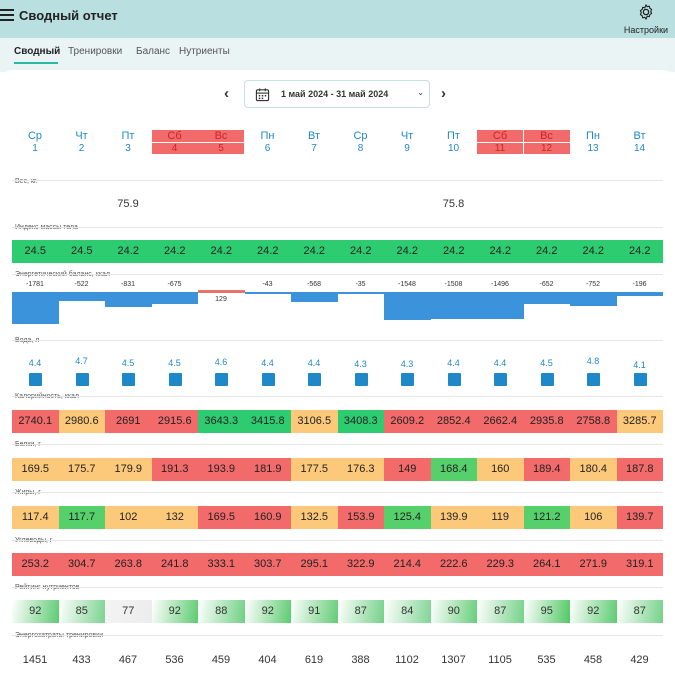 The width and height of the screenshot is (675, 690). What do you see at coordinates (95, 51) in the screenshot?
I see `tab-workouts: Тренировки` at bounding box center [95, 51].